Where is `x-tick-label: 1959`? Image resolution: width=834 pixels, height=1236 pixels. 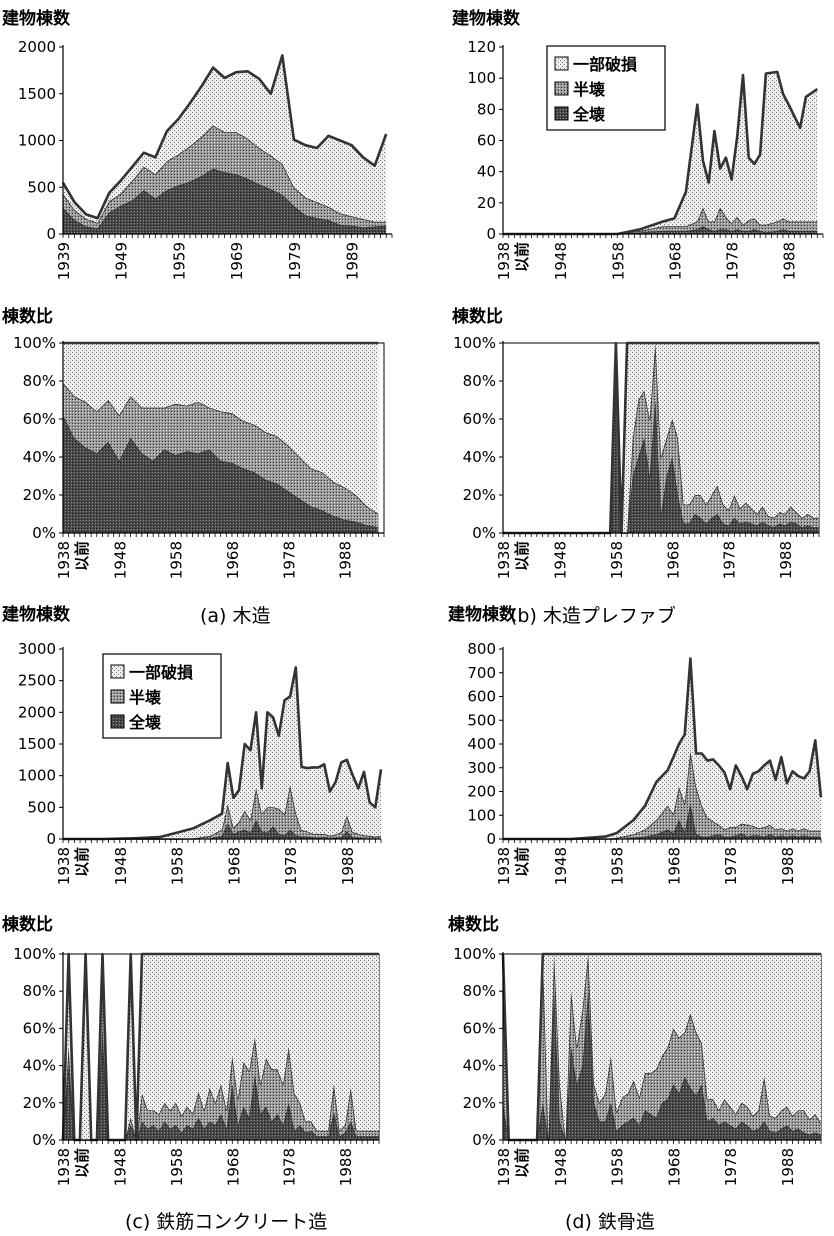 x-tick-label: 1959 is located at coordinates (179, 261).